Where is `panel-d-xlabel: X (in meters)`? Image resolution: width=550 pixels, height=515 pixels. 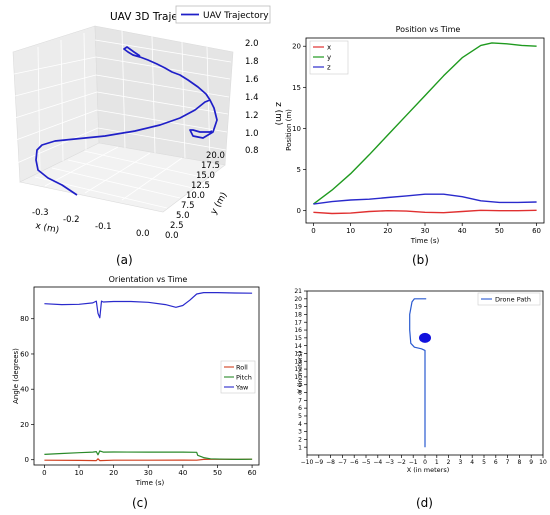
panel-d-xlabel: X (in meters) is located at coordinates (428, 470).